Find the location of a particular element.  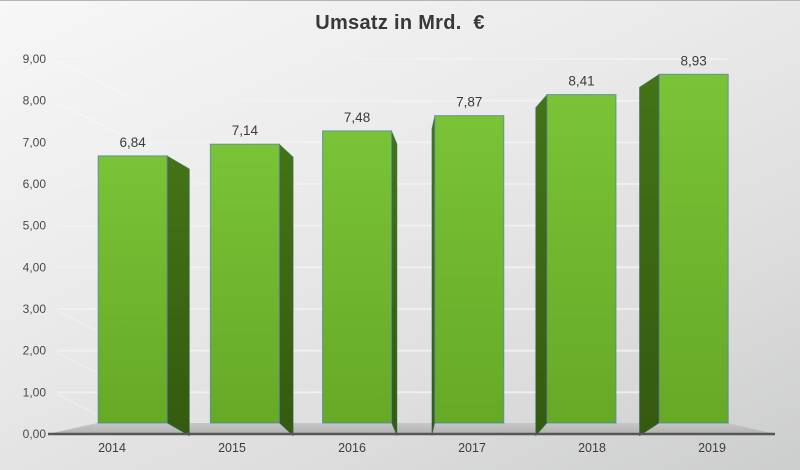

bar-value-label: 7,14 is located at coordinates (245, 130).